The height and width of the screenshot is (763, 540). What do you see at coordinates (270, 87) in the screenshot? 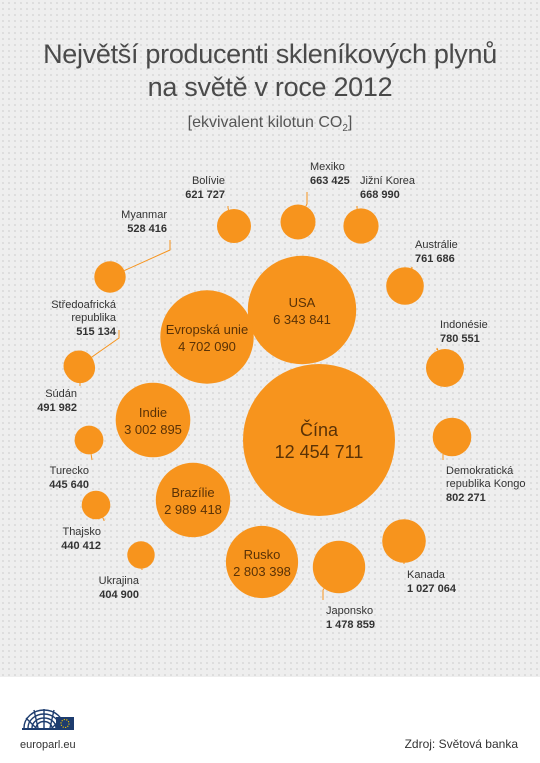
I see `chart-title-line: na světě v roce 2012` at bounding box center [270, 87].